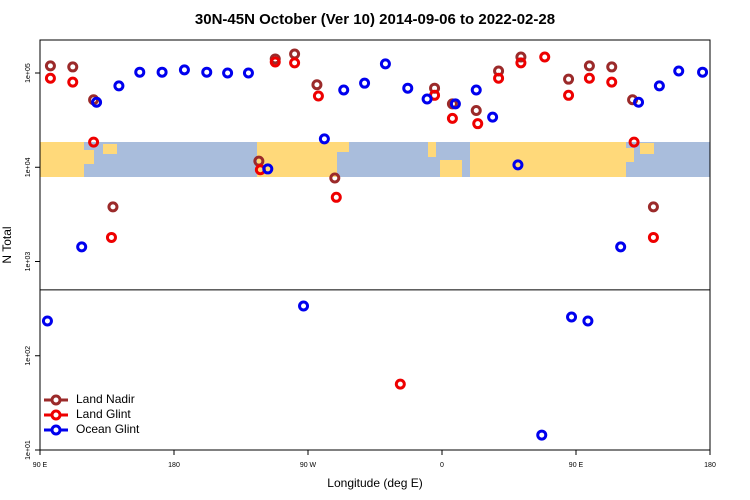 This screenshot has height=500, width=750. I want to click on legend-label: Land Glint, so click(103, 414).